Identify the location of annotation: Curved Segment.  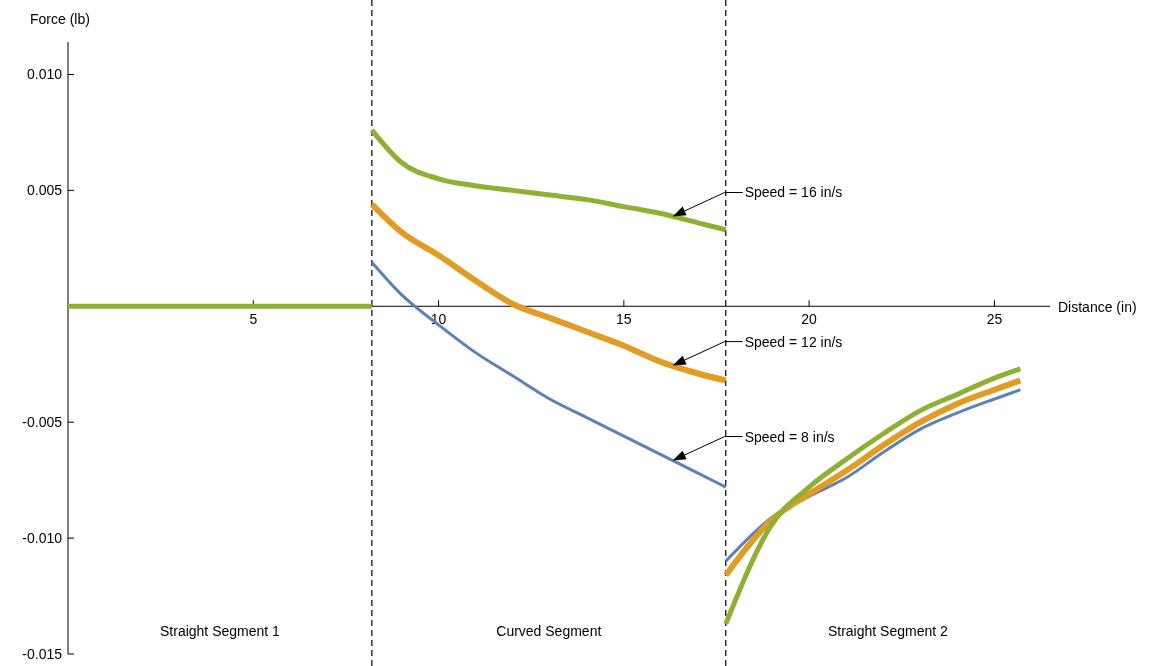
(549, 631).